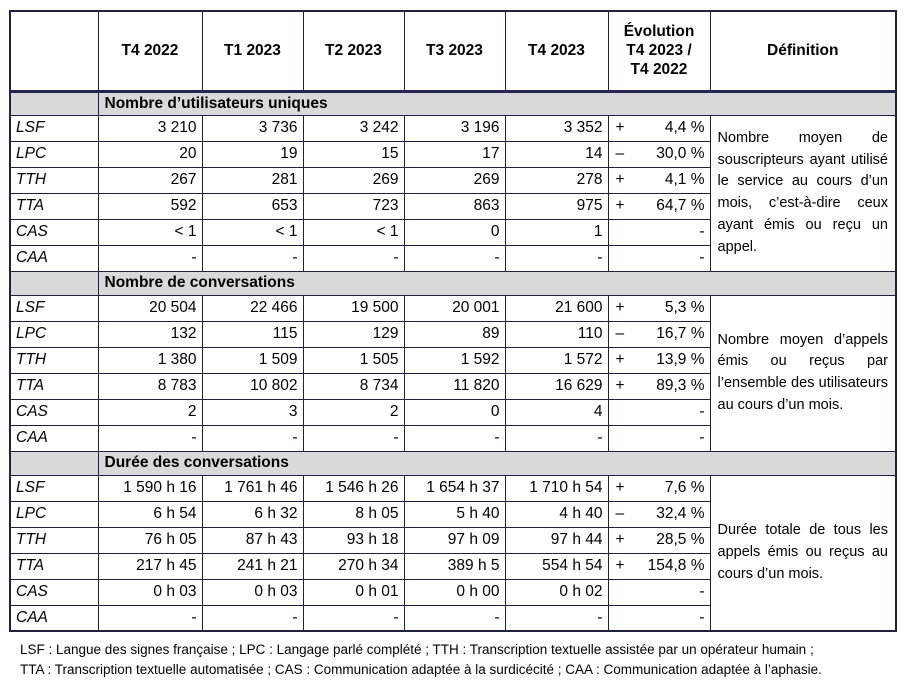 The width and height of the screenshot is (904, 700). What do you see at coordinates (659, 51) in the screenshot?
I see `column-header-evolution: Évolution T4 2023 / T4 2022` at bounding box center [659, 51].